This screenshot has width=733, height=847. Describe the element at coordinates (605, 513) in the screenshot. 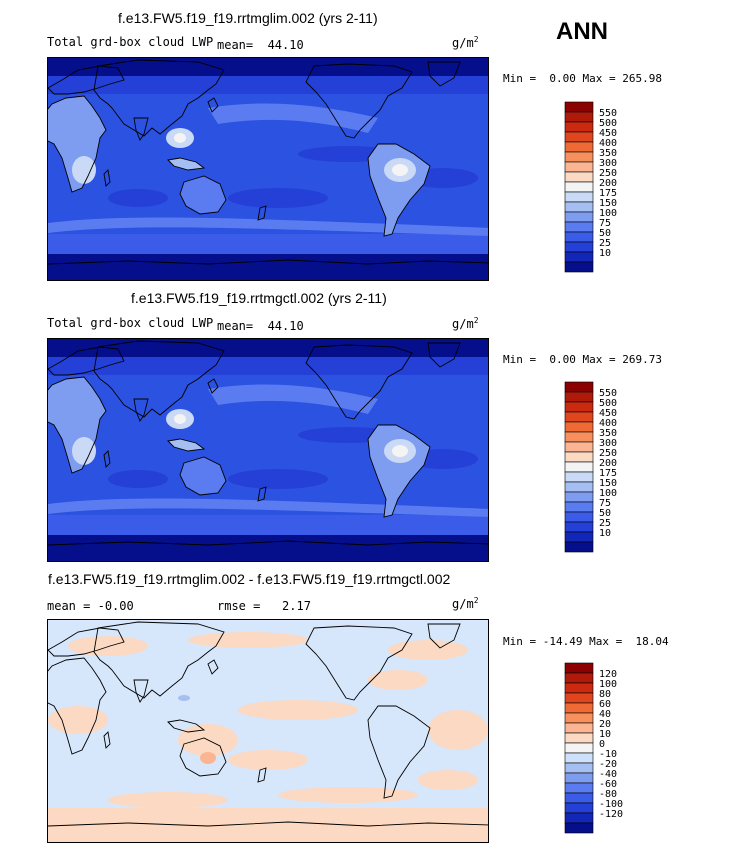

I see `colorbar-label: 50` at that location.